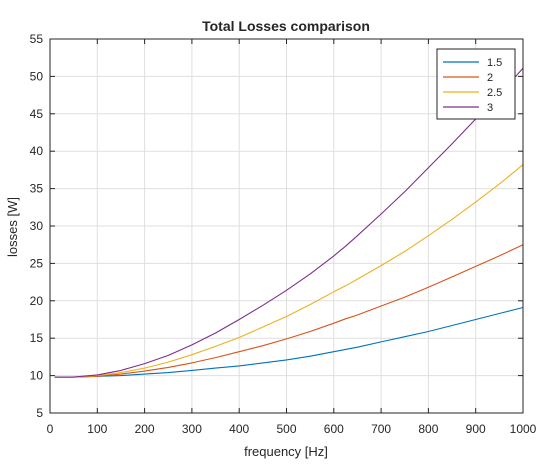  What do you see at coordinates (286, 26) in the screenshot?
I see `chart-title: Total Losses comparison` at bounding box center [286, 26].